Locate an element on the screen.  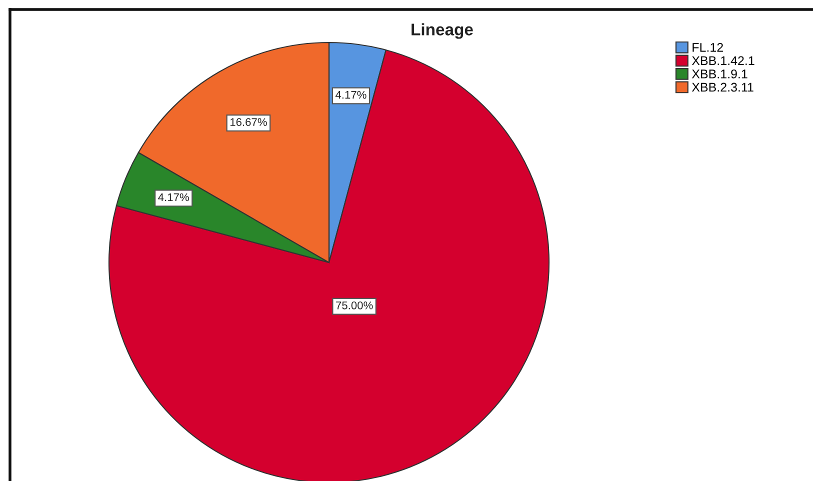
legend-label: XBB.2.3.11 is located at coordinates (723, 87).